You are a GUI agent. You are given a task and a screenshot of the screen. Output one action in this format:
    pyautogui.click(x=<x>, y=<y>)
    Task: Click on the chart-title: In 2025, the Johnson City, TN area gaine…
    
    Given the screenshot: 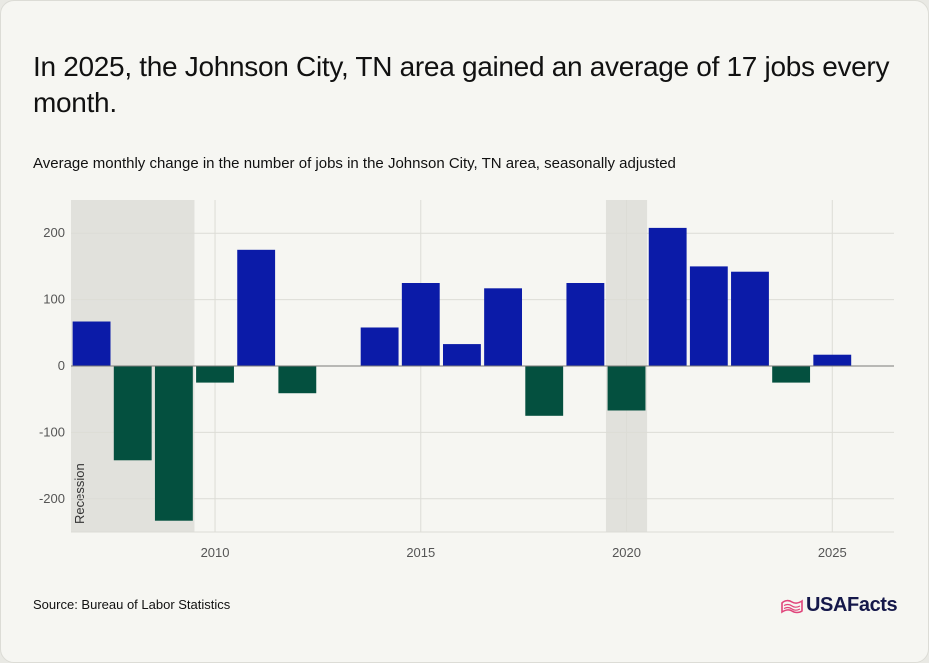 What is the action you would take?
    pyautogui.click(x=461, y=84)
    